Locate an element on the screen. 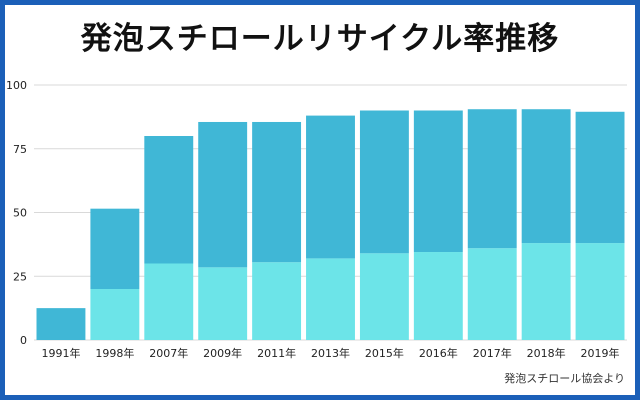 The width and height of the screenshot is (640, 400). x-tick-label: 2018年 is located at coordinates (546, 353).